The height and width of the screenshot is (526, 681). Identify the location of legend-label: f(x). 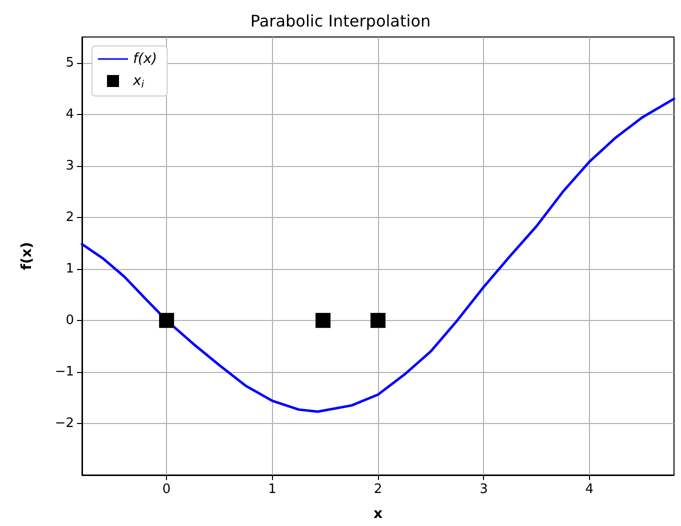
(145, 59).